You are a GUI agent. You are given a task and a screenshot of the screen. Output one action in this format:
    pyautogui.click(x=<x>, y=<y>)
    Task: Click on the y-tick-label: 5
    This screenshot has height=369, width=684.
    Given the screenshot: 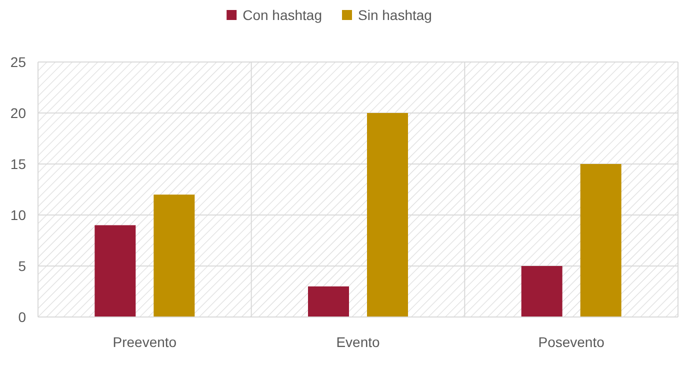 What is the action you would take?
    pyautogui.click(x=22, y=266)
    